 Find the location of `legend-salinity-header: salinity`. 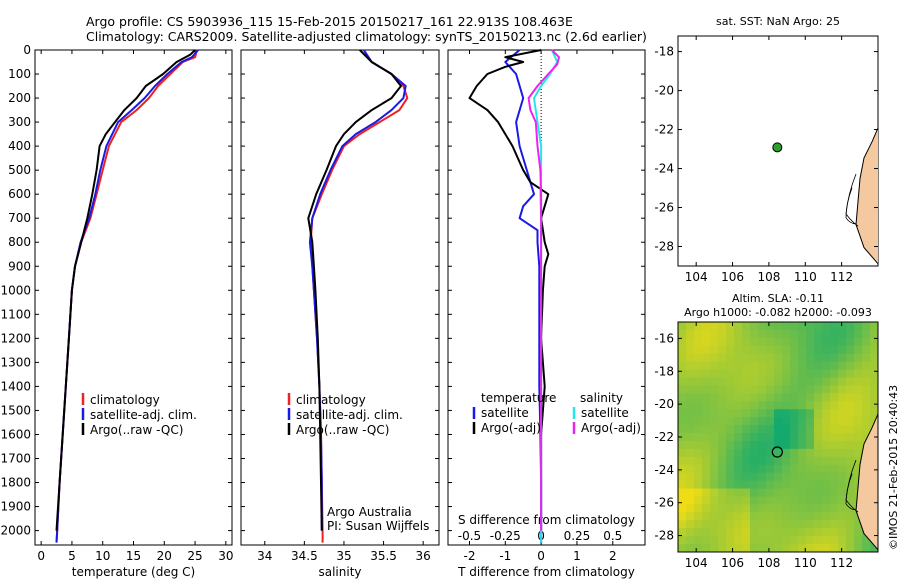

legend-salinity-header: salinity is located at coordinates (601, 398).